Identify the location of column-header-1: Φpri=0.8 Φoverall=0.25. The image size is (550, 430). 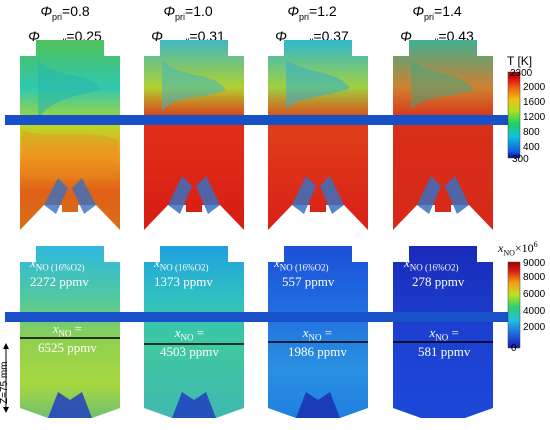
(65, 27).